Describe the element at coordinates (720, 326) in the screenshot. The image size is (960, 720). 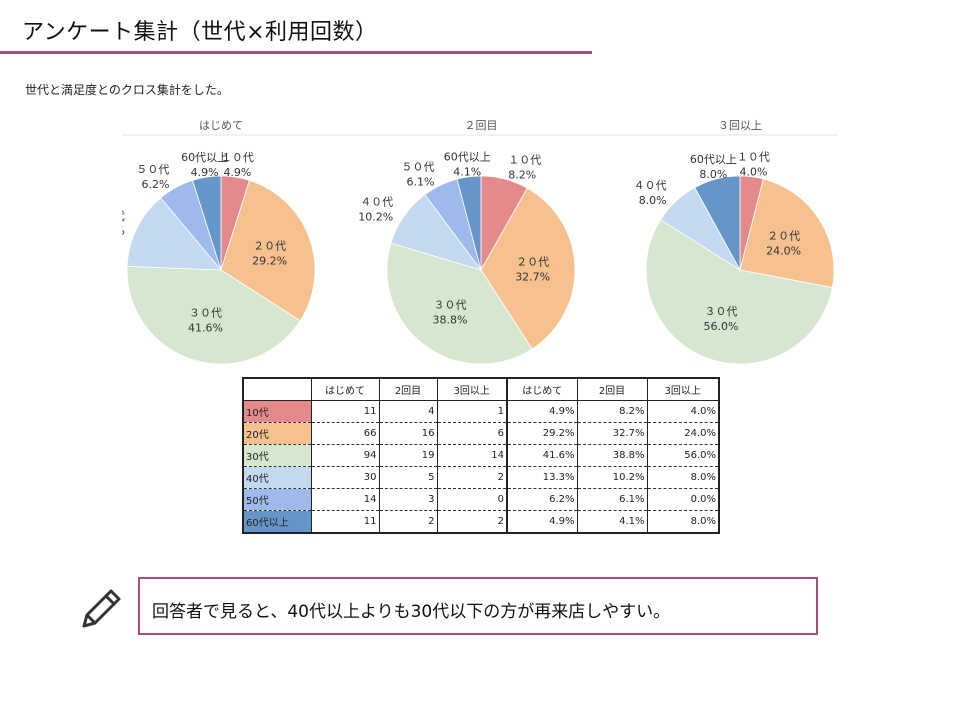
I see `pie-value-label: 56.0%` at that location.